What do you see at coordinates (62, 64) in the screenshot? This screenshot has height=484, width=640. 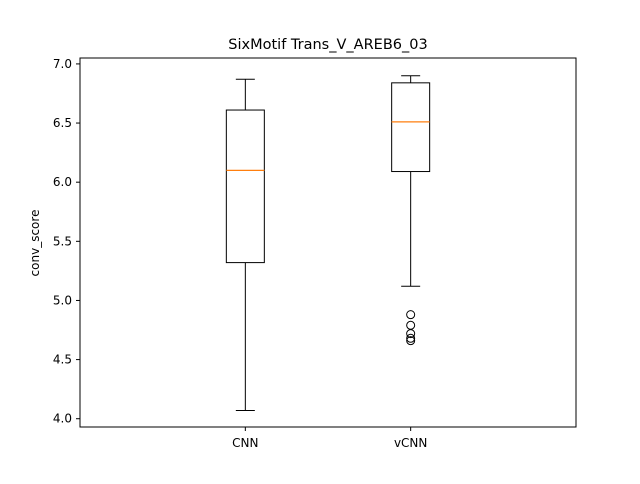 I see `y-tick-label: 7.0` at bounding box center [62, 64].